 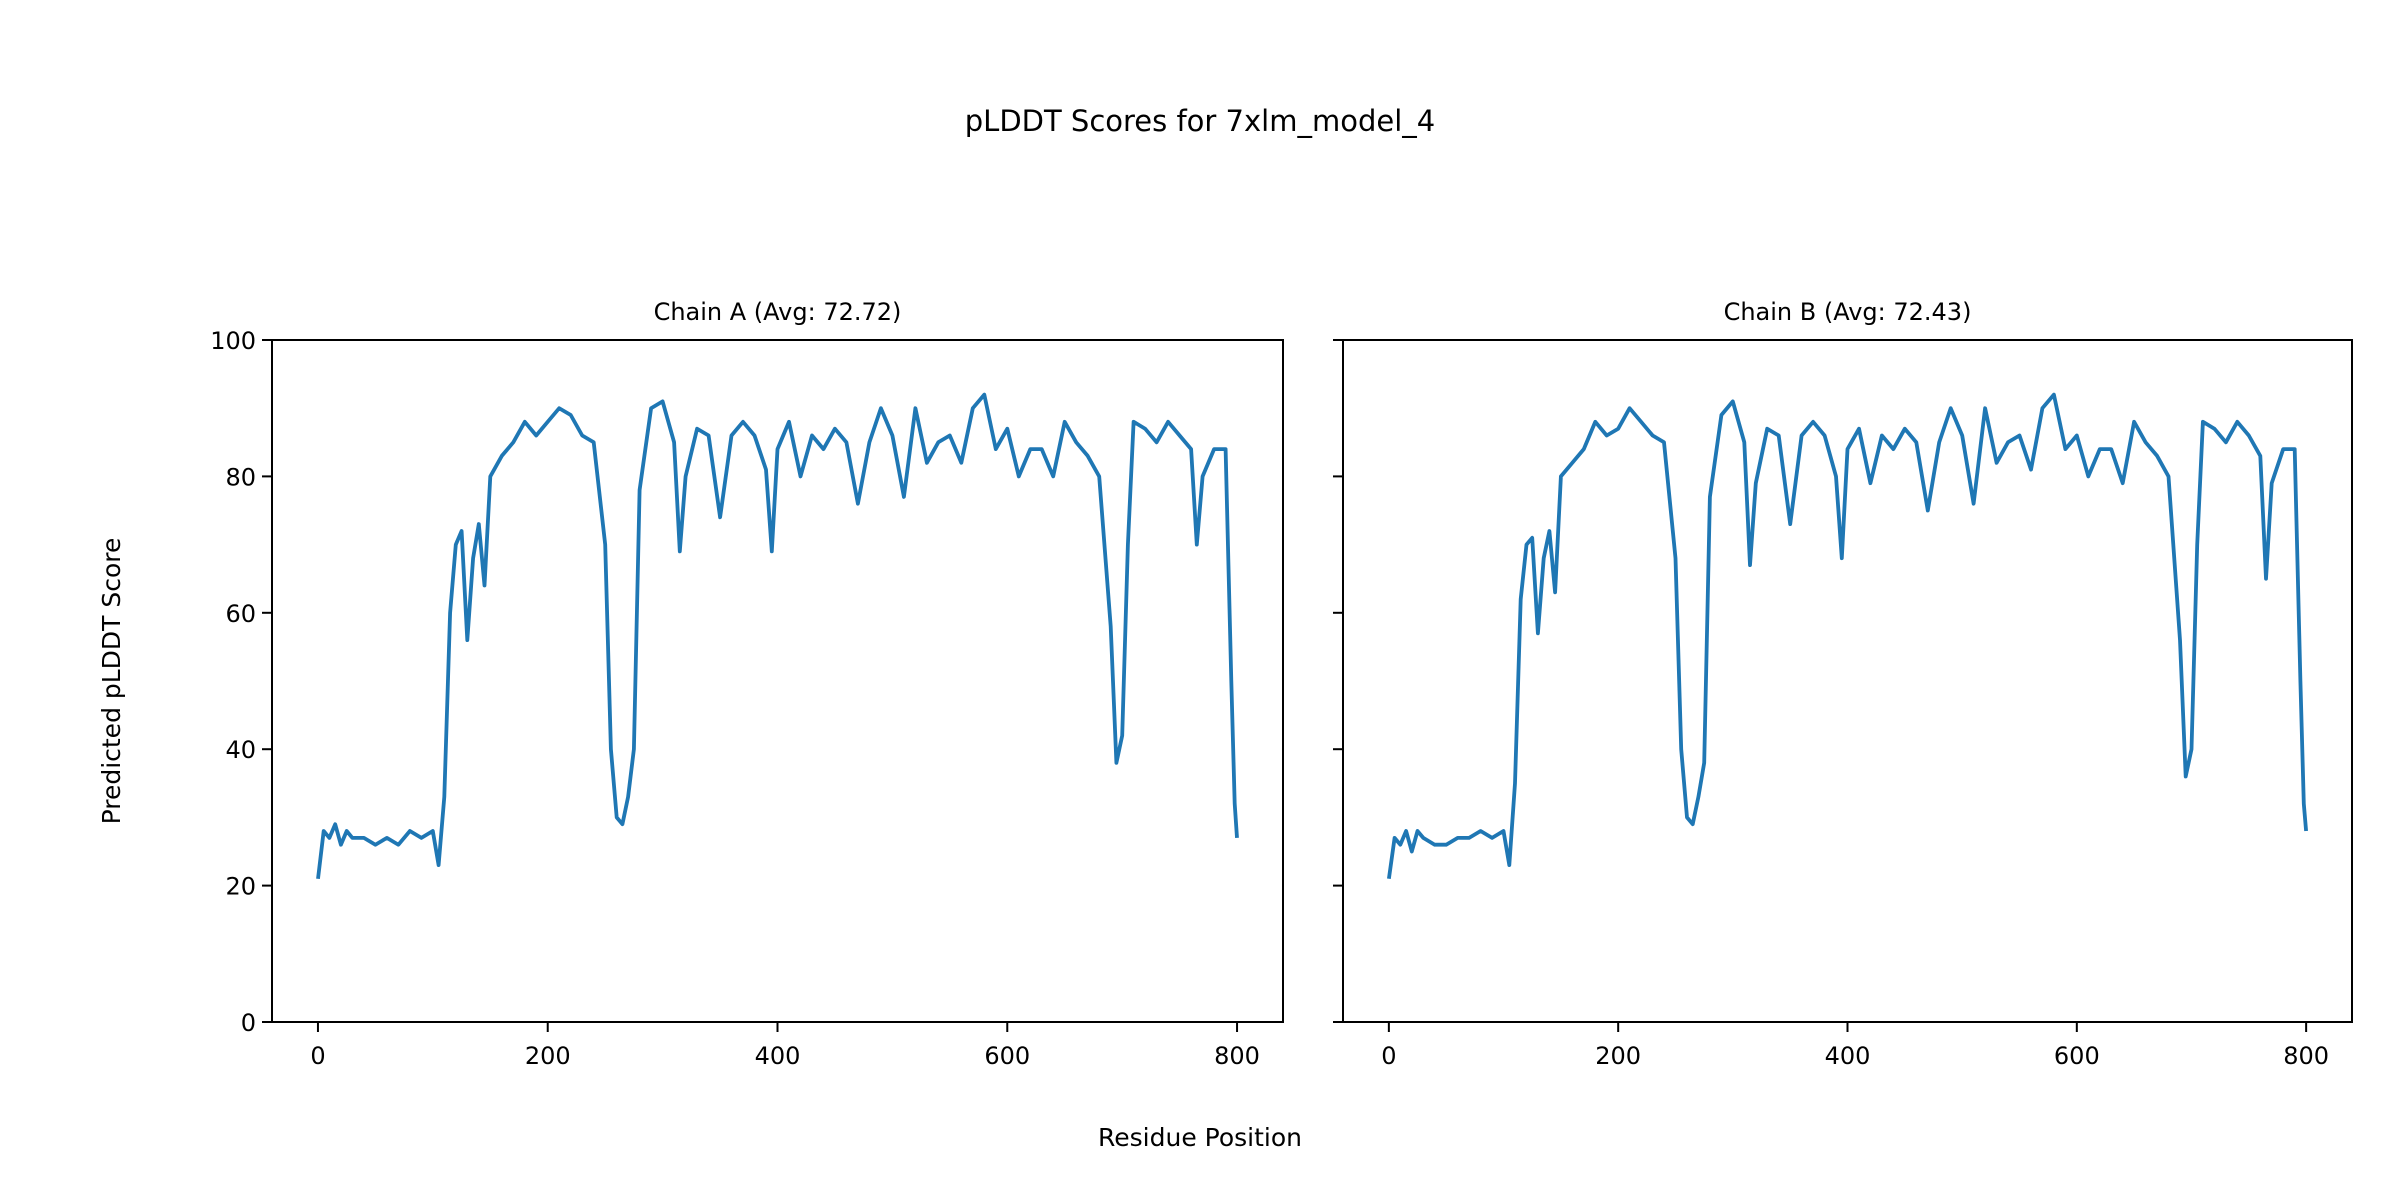 What do you see at coordinates (248, 1023) in the screenshot?
I see `y-tick-label: 0` at bounding box center [248, 1023].